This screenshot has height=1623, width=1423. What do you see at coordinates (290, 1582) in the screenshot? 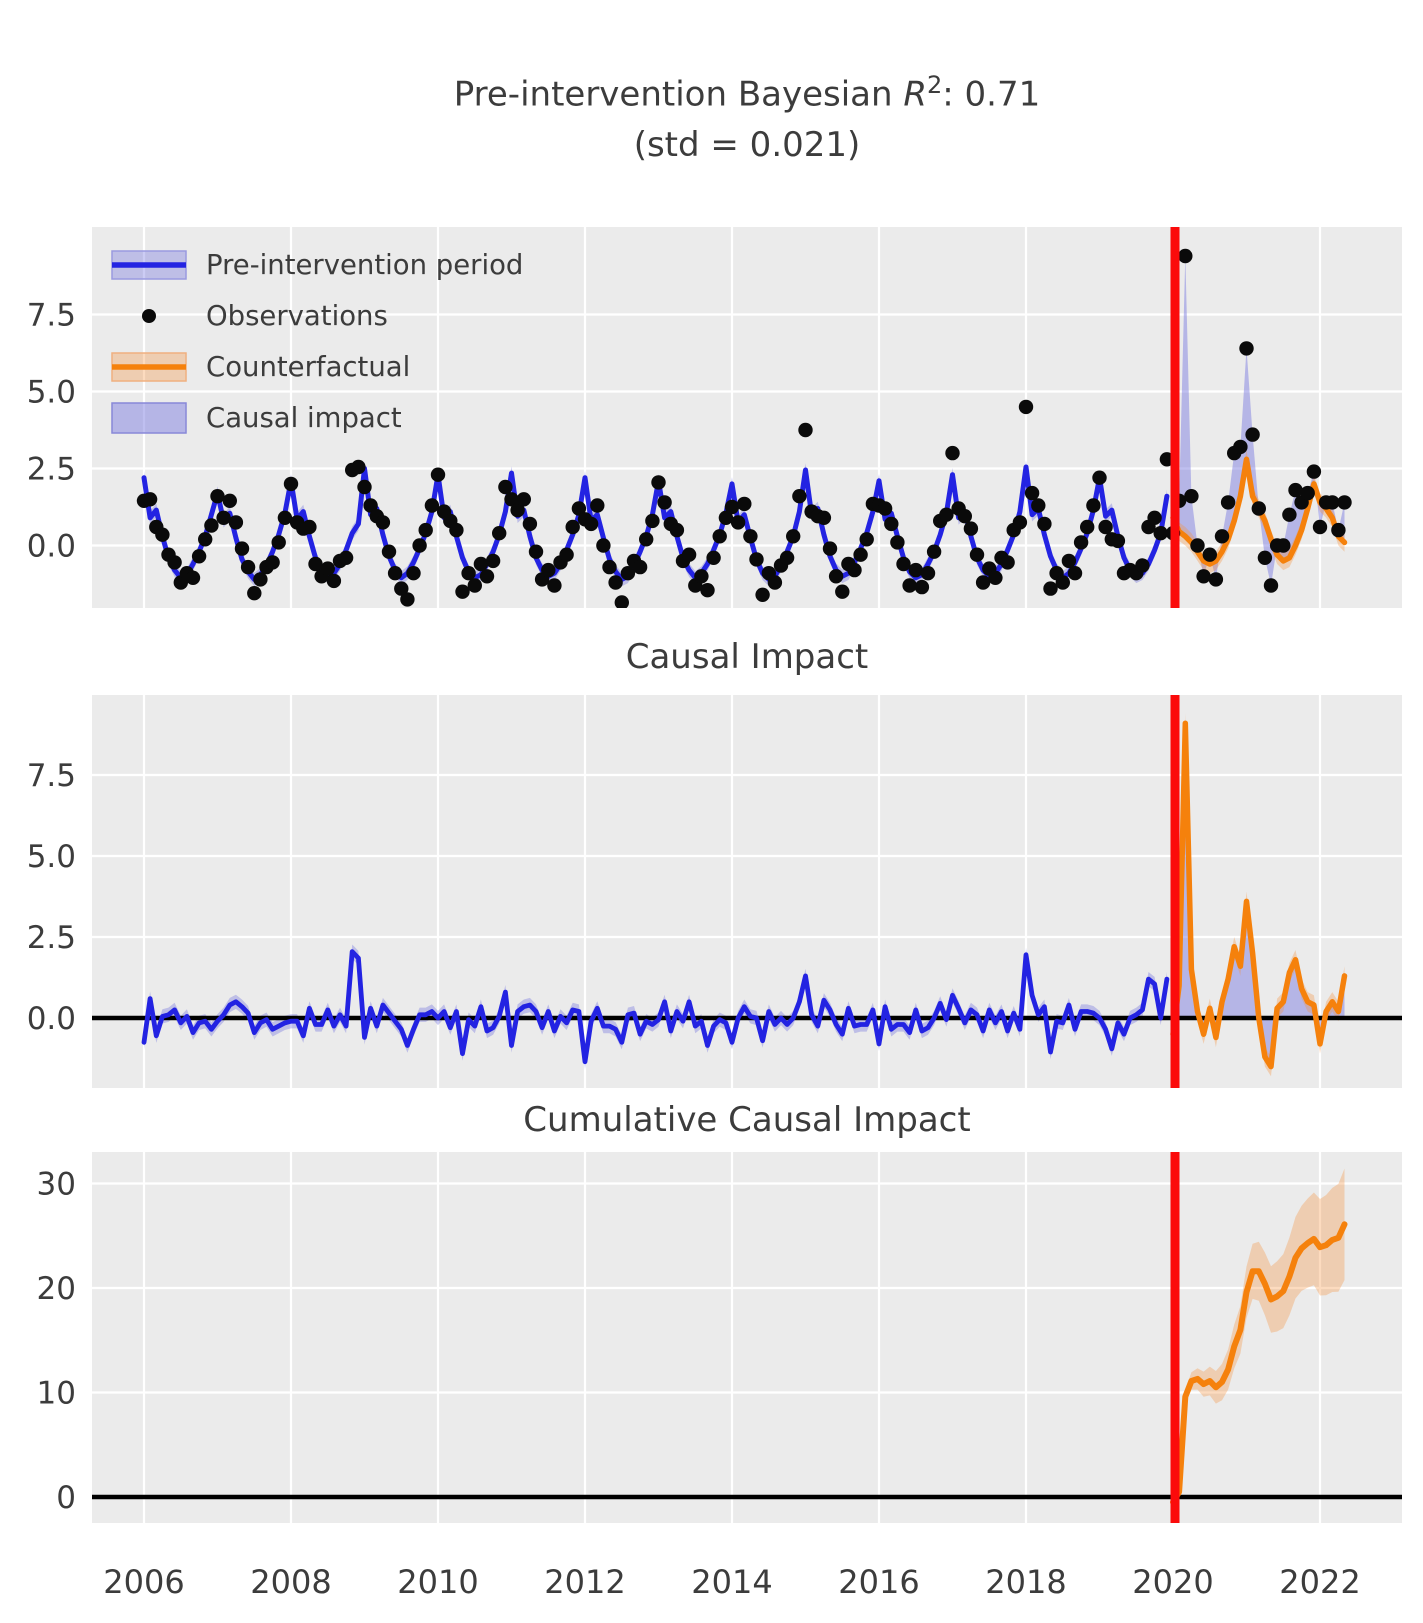
I see `x-tick-label: 2008` at bounding box center [290, 1582].